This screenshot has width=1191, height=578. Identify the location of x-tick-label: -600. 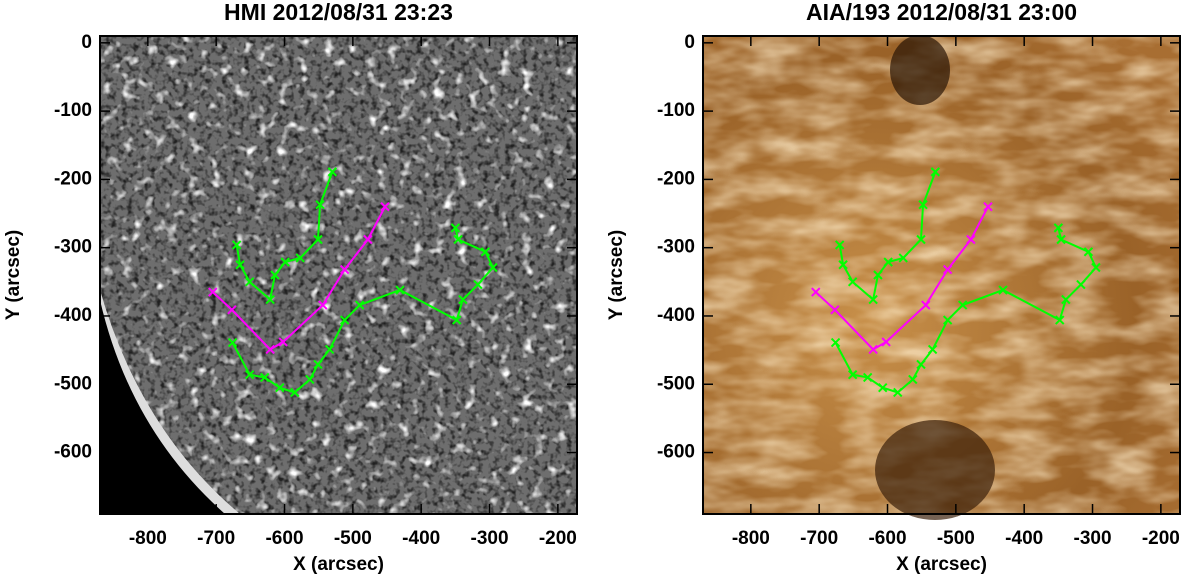
(887, 538).